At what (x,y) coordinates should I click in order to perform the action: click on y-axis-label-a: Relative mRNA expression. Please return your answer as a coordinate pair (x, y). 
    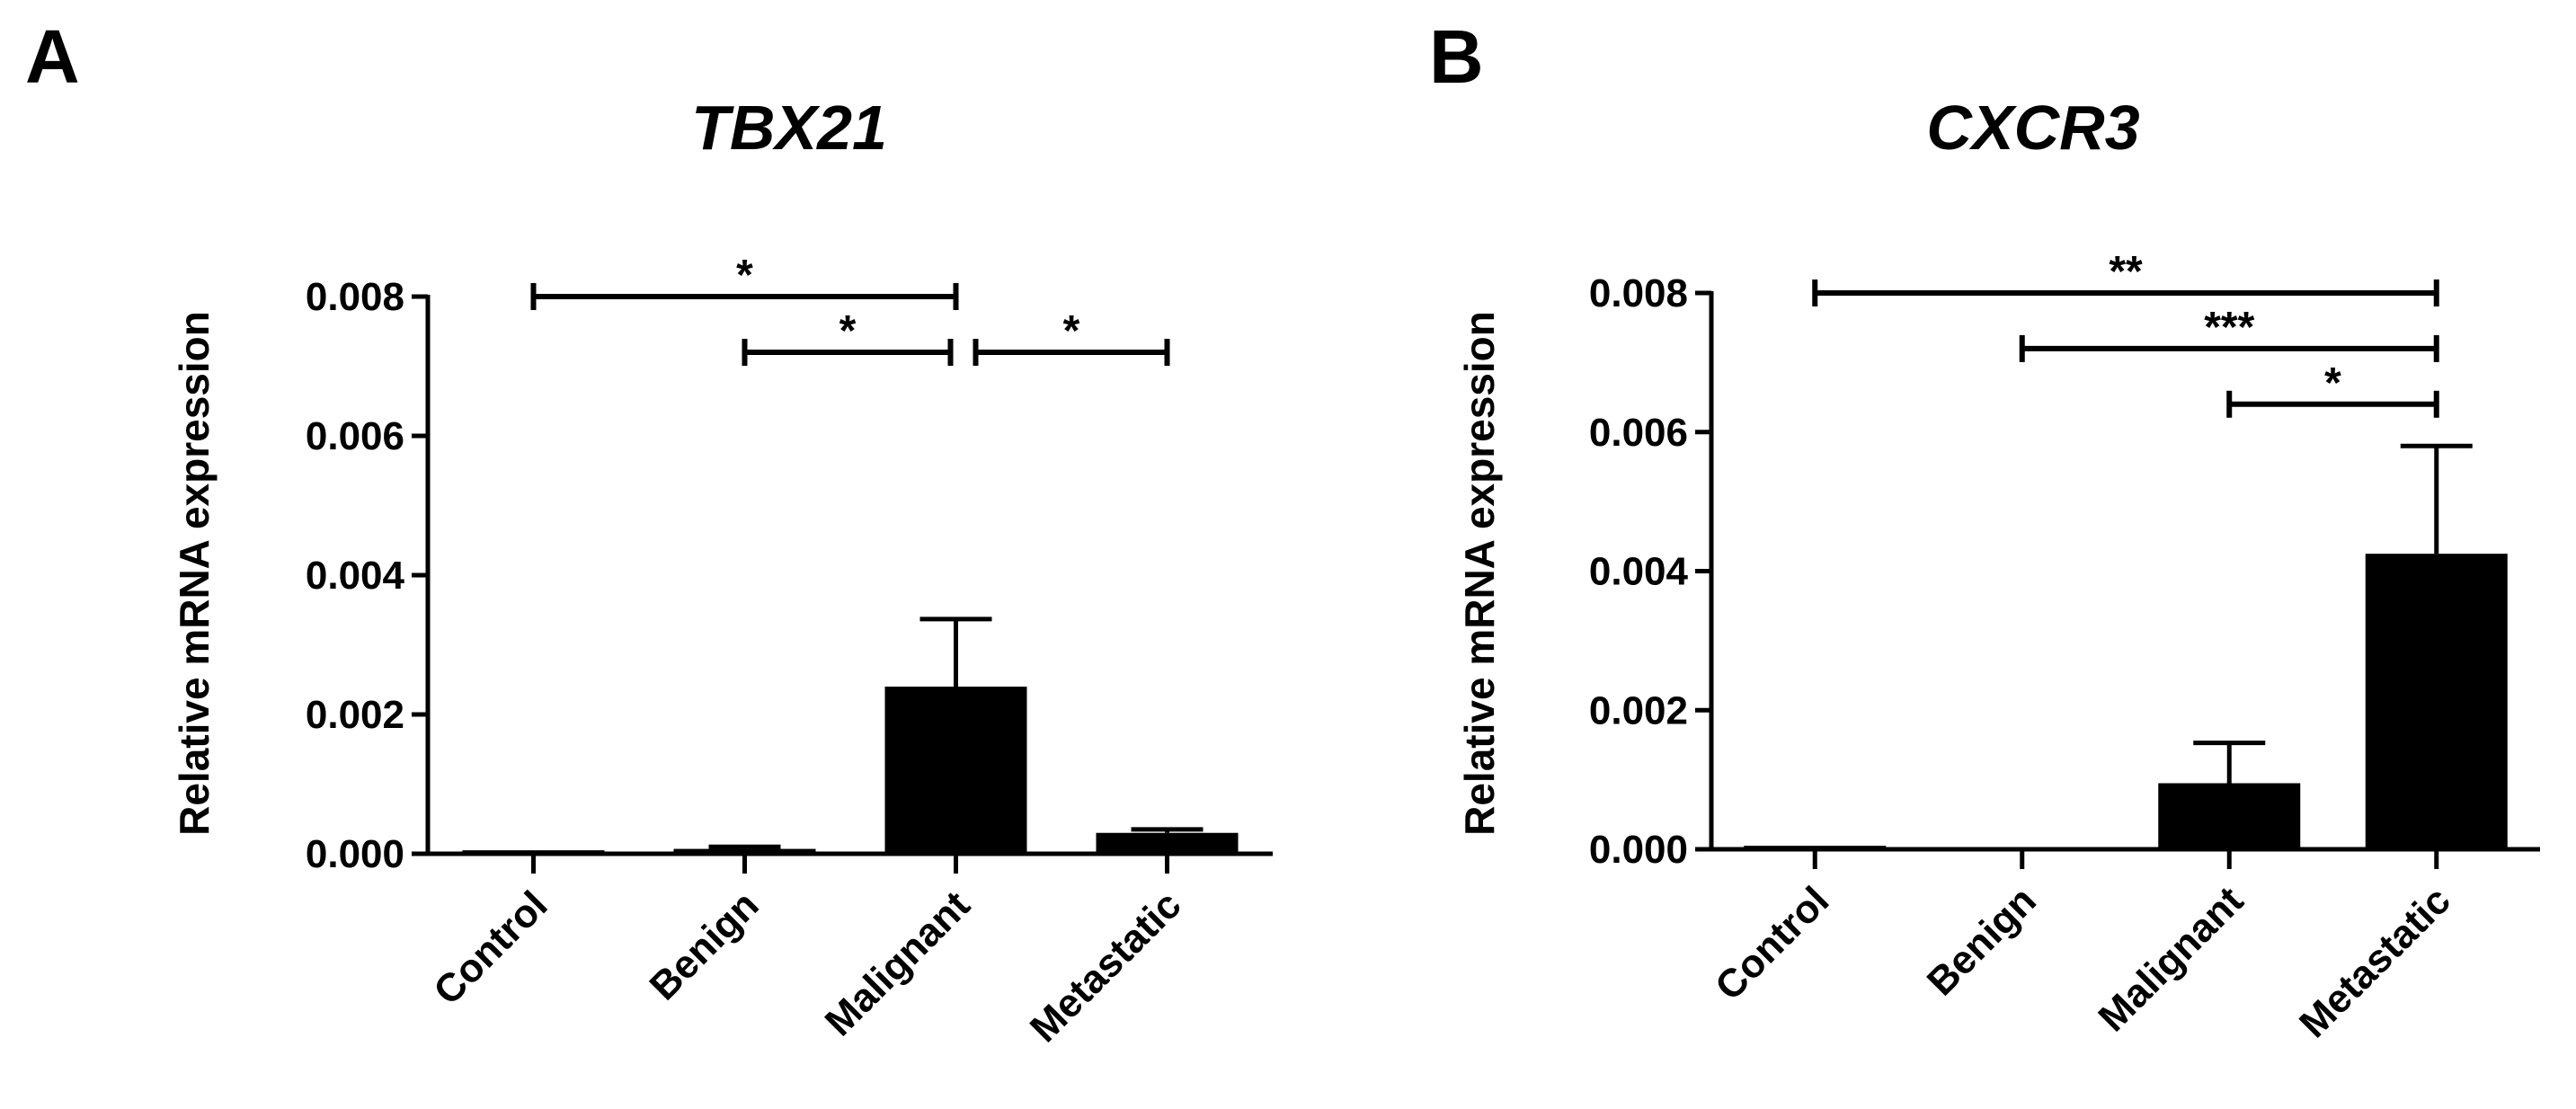
    Looking at the image, I should click on (194, 573).